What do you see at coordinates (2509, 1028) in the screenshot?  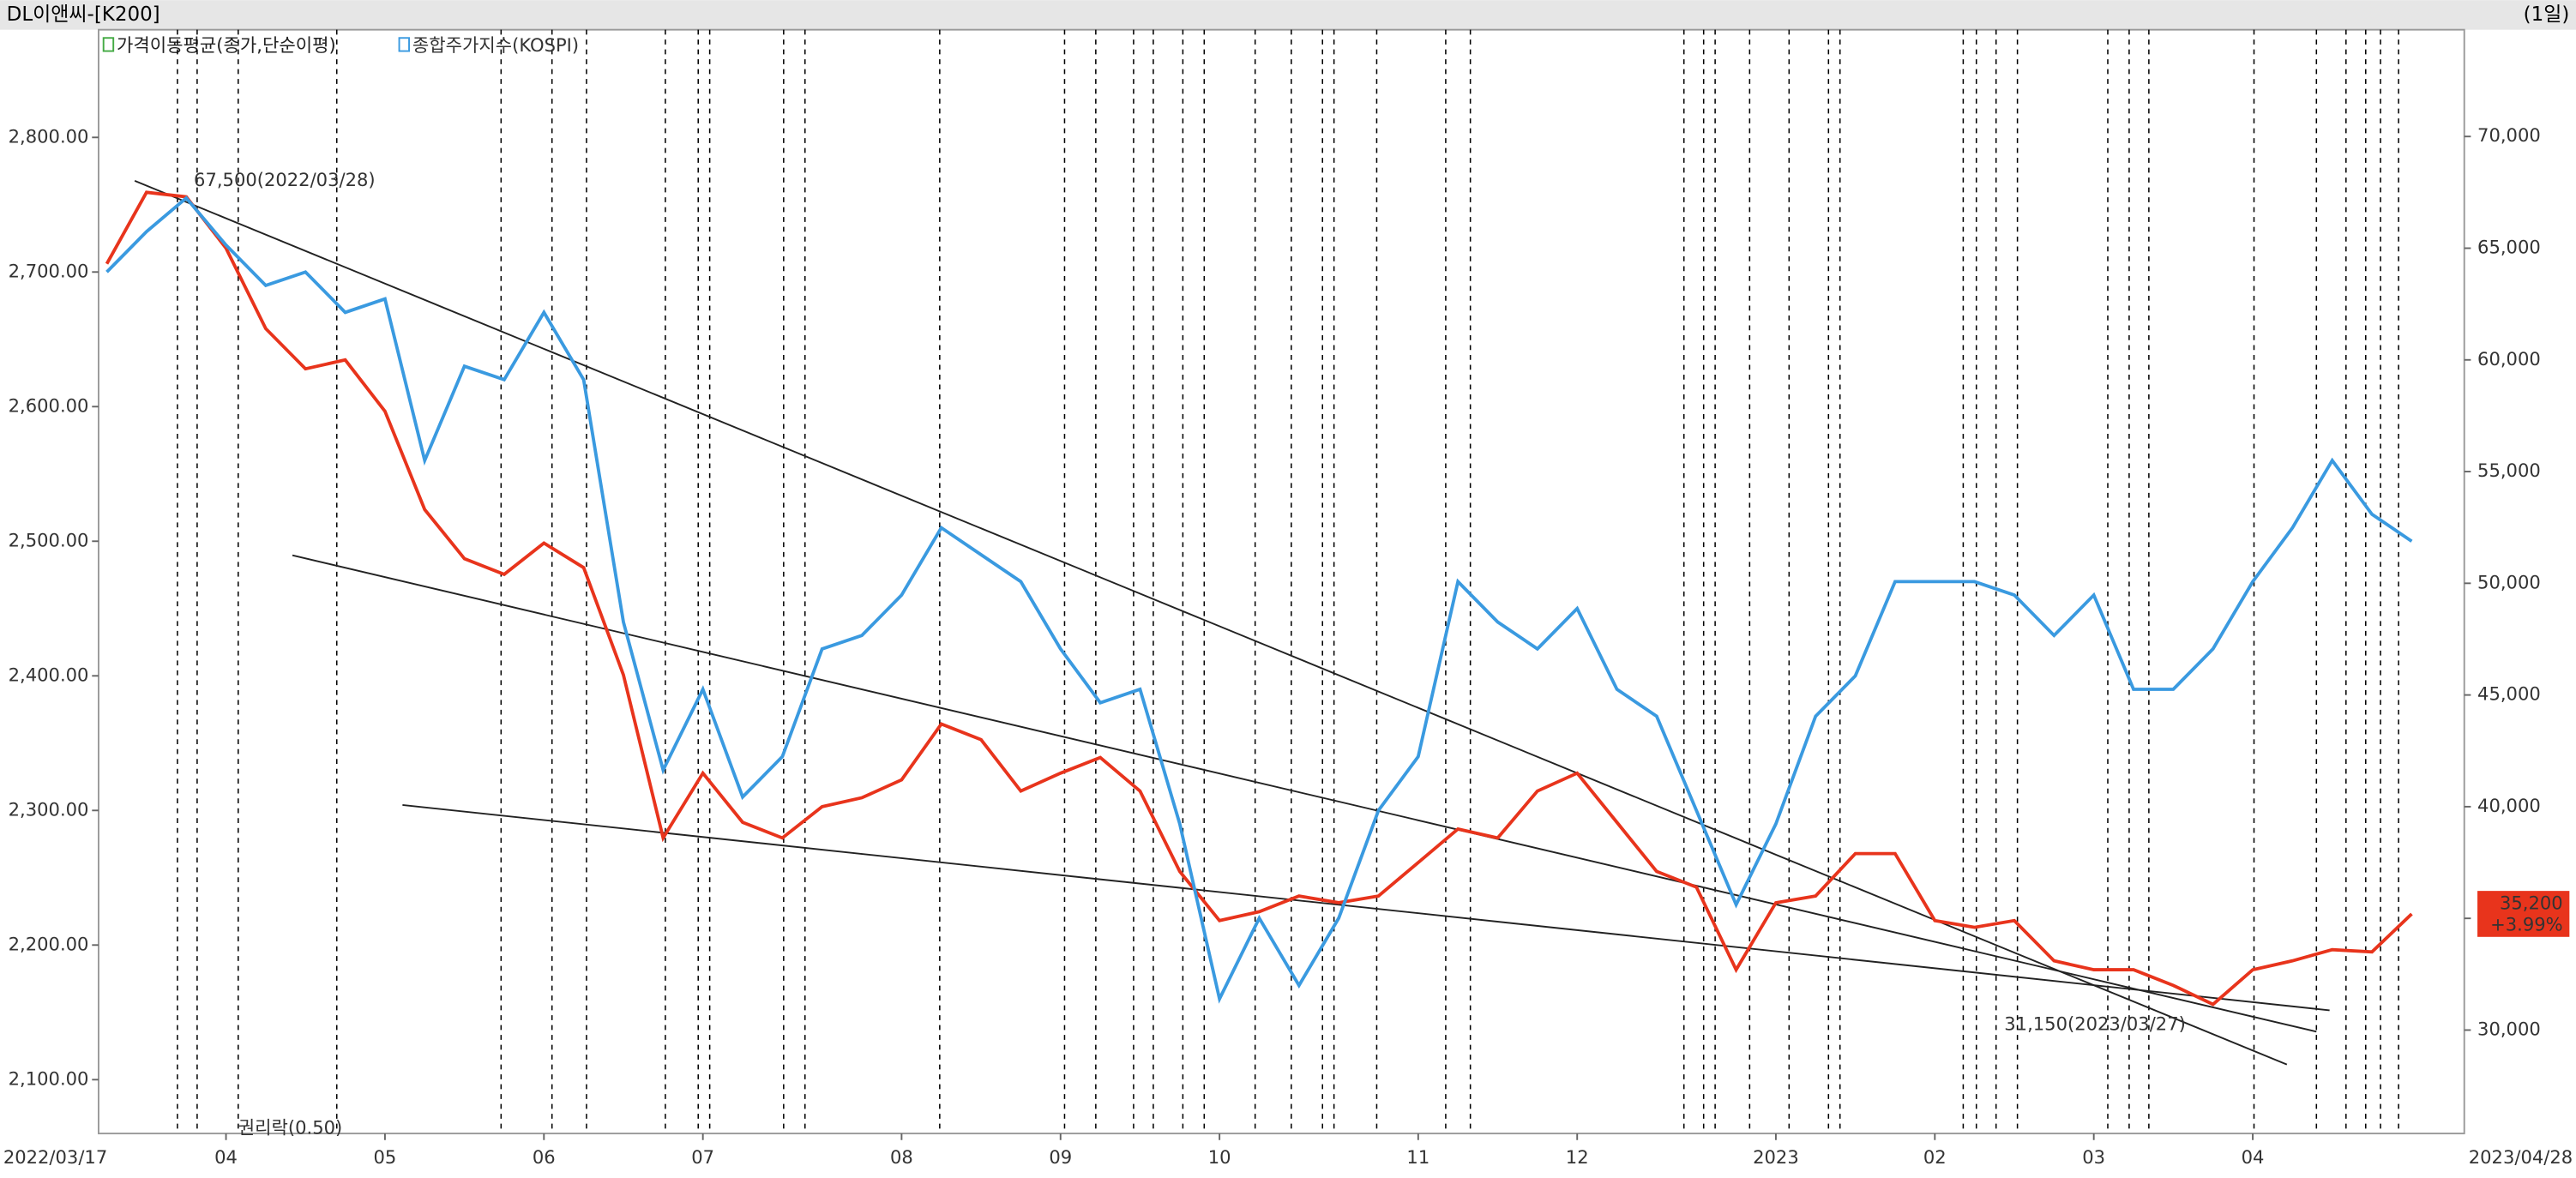 I see `y2-tick-label: 30,000` at bounding box center [2509, 1028].